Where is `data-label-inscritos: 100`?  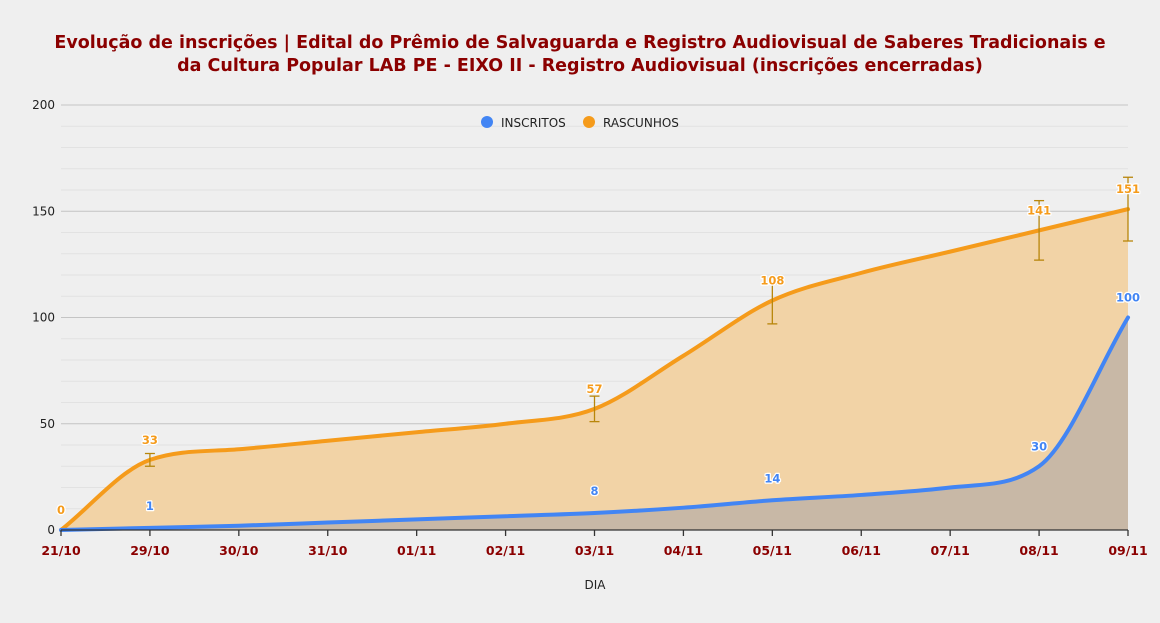 data-label-inscritos: 100 is located at coordinates (1128, 298).